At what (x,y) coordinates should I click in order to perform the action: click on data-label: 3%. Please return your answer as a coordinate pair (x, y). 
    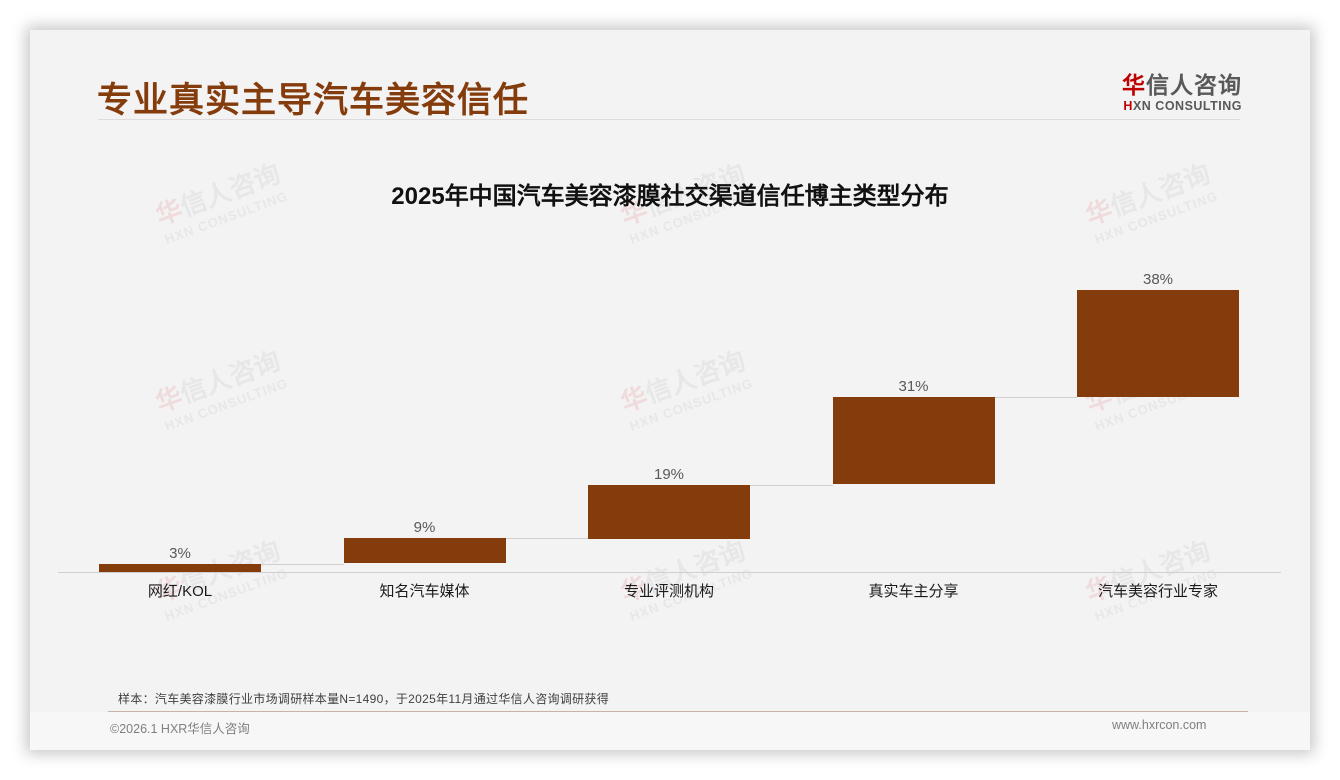
    Looking at the image, I should click on (180, 553).